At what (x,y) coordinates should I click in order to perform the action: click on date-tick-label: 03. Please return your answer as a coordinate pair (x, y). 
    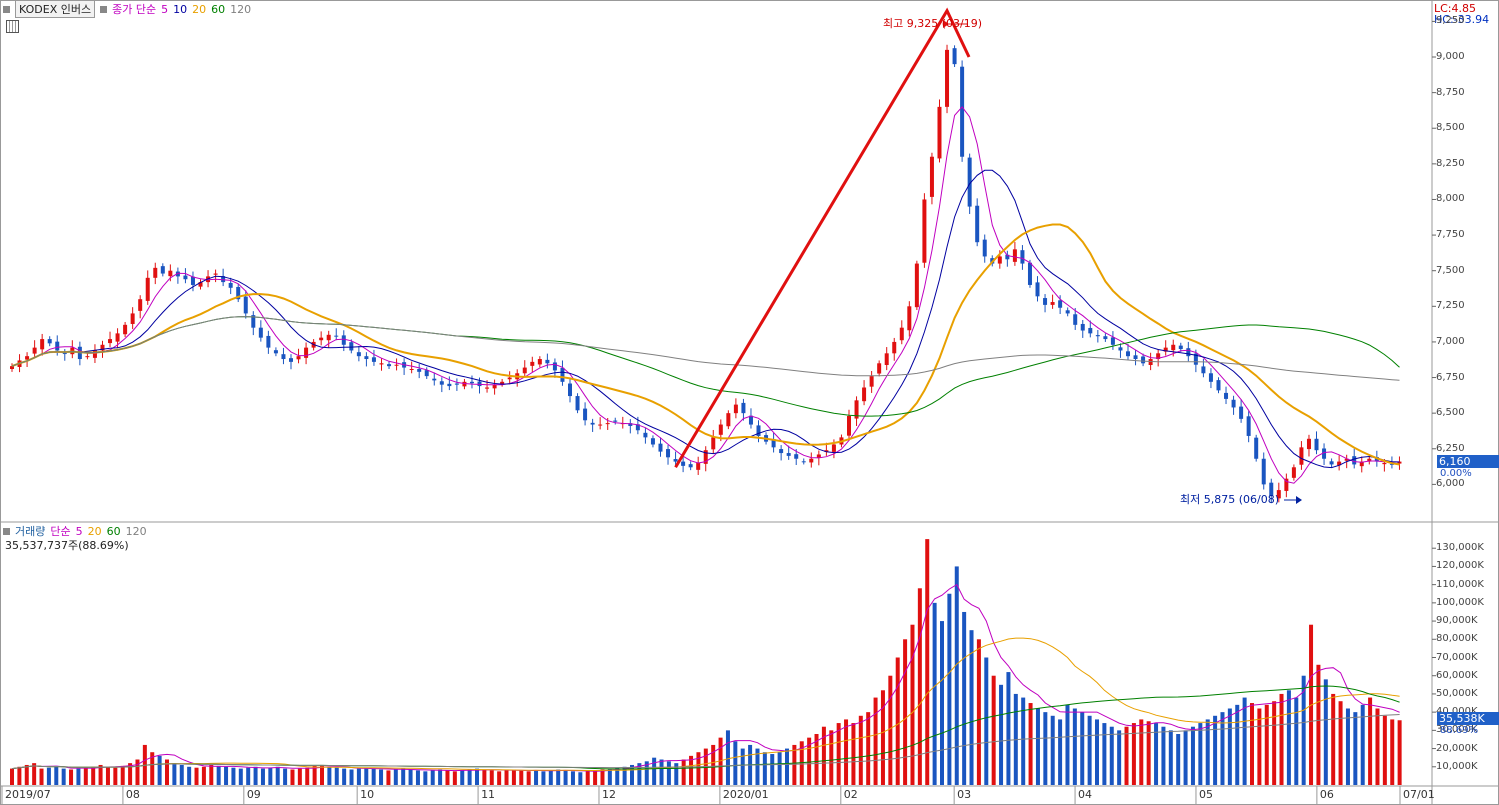
    Looking at the image, I should click on (964, 794).